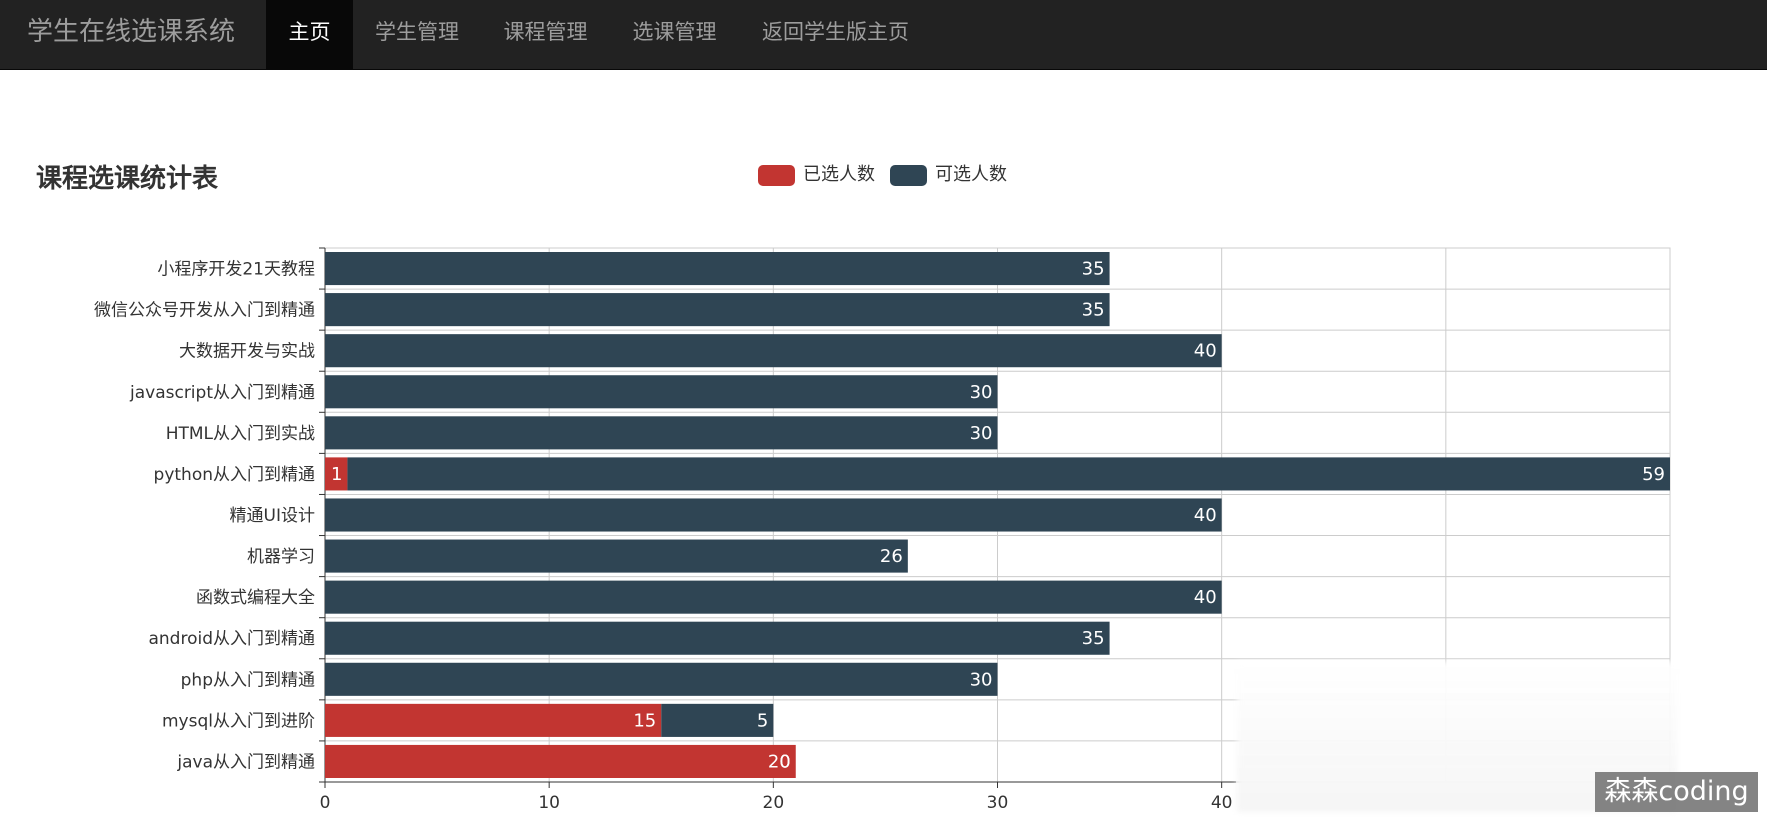  I want to click on bar-value-label: 15, so click(644, 720).